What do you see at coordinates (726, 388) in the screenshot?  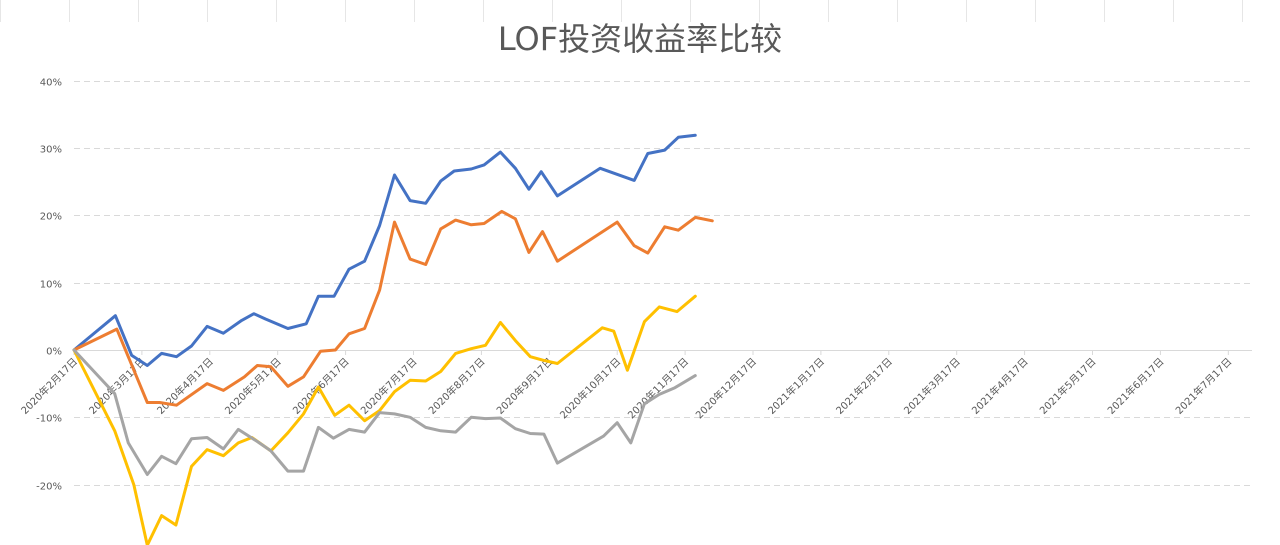 I see `x-tick-label: 2020年12月17日` at bounding box center [726, 388].